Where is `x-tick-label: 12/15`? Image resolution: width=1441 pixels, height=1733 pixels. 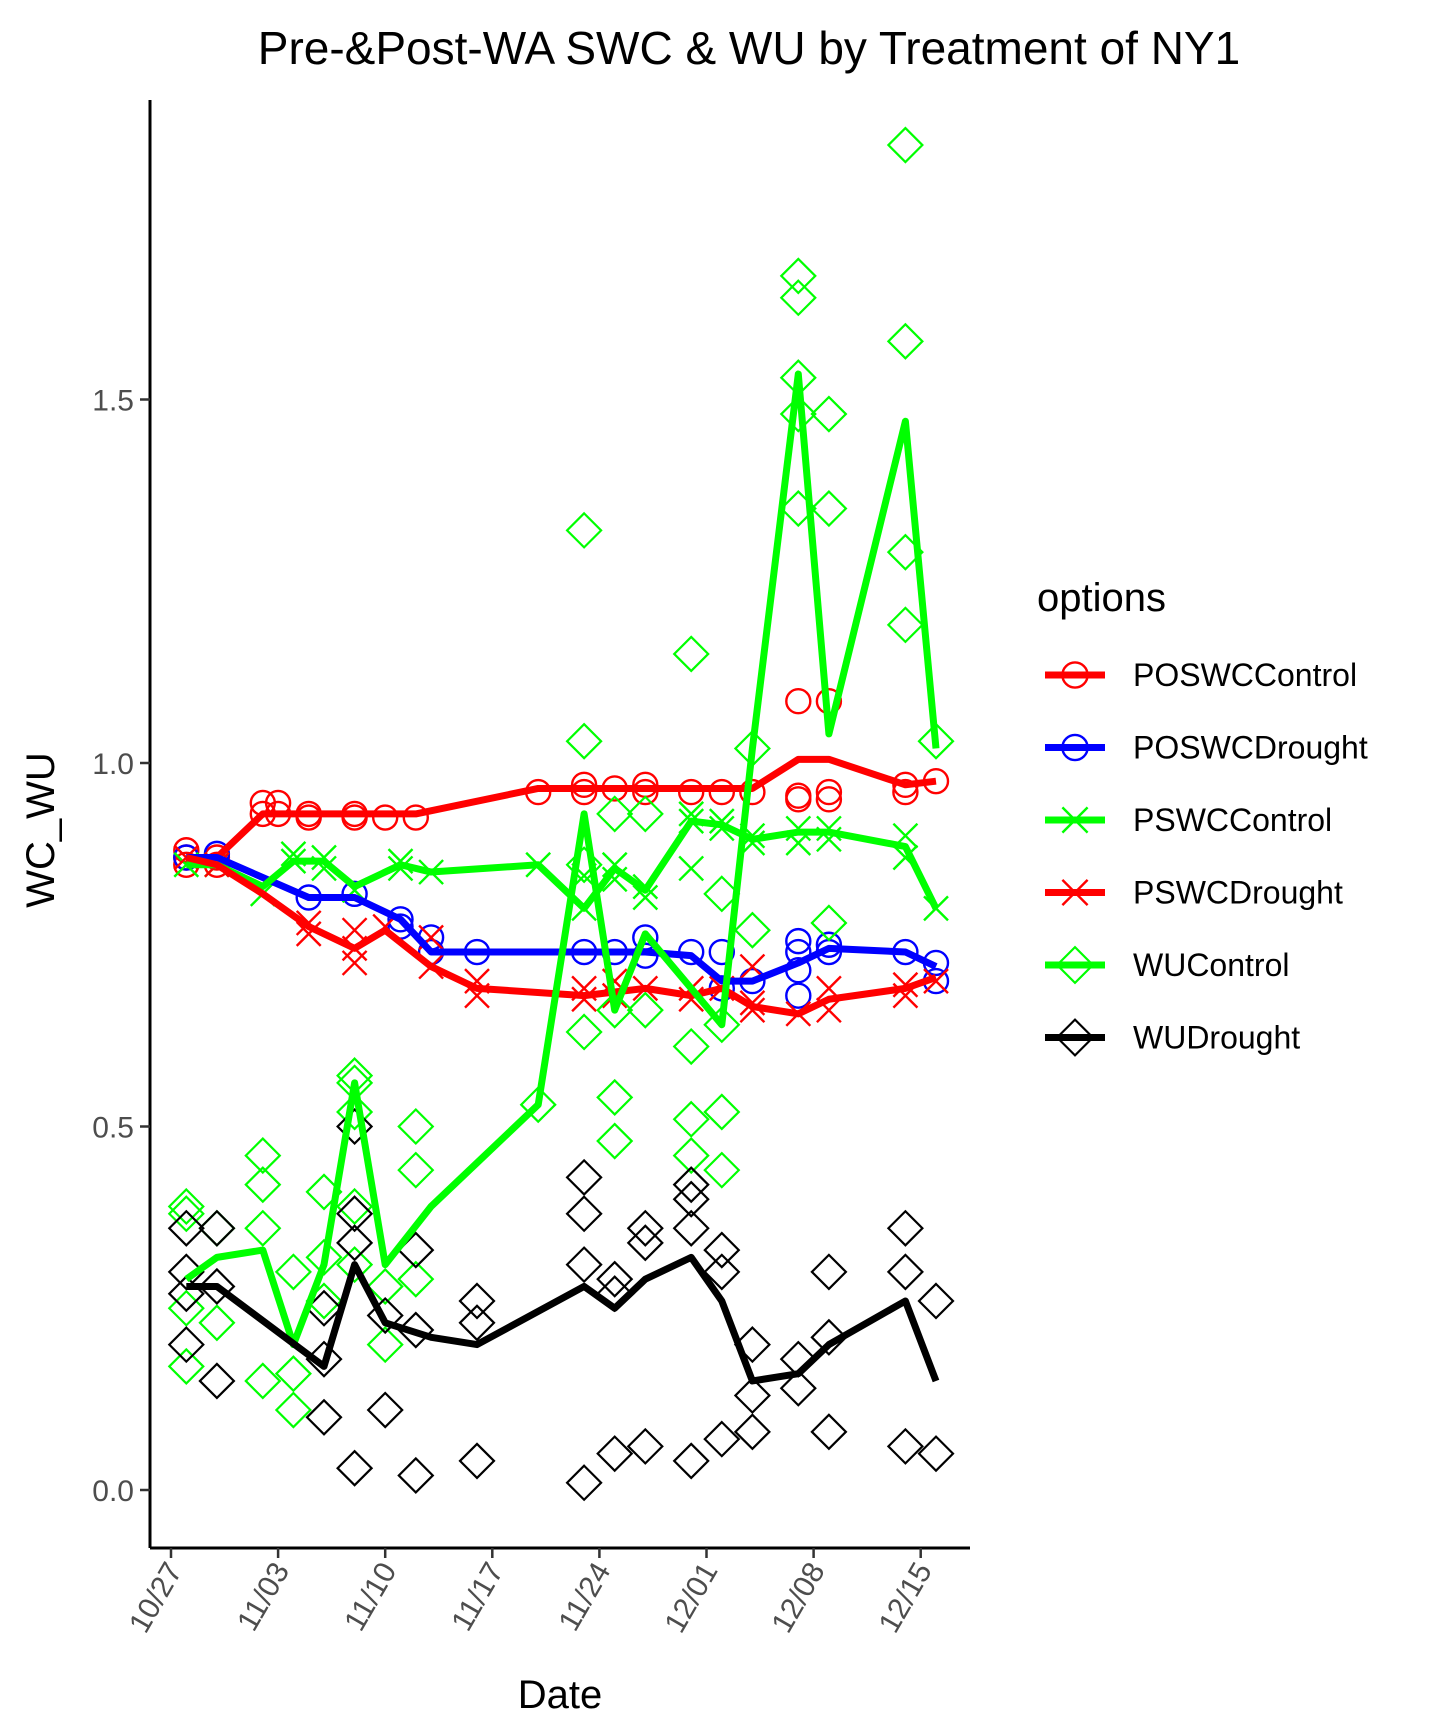 x-tick-label: 12/15 is located at coordinates (906, 1598).